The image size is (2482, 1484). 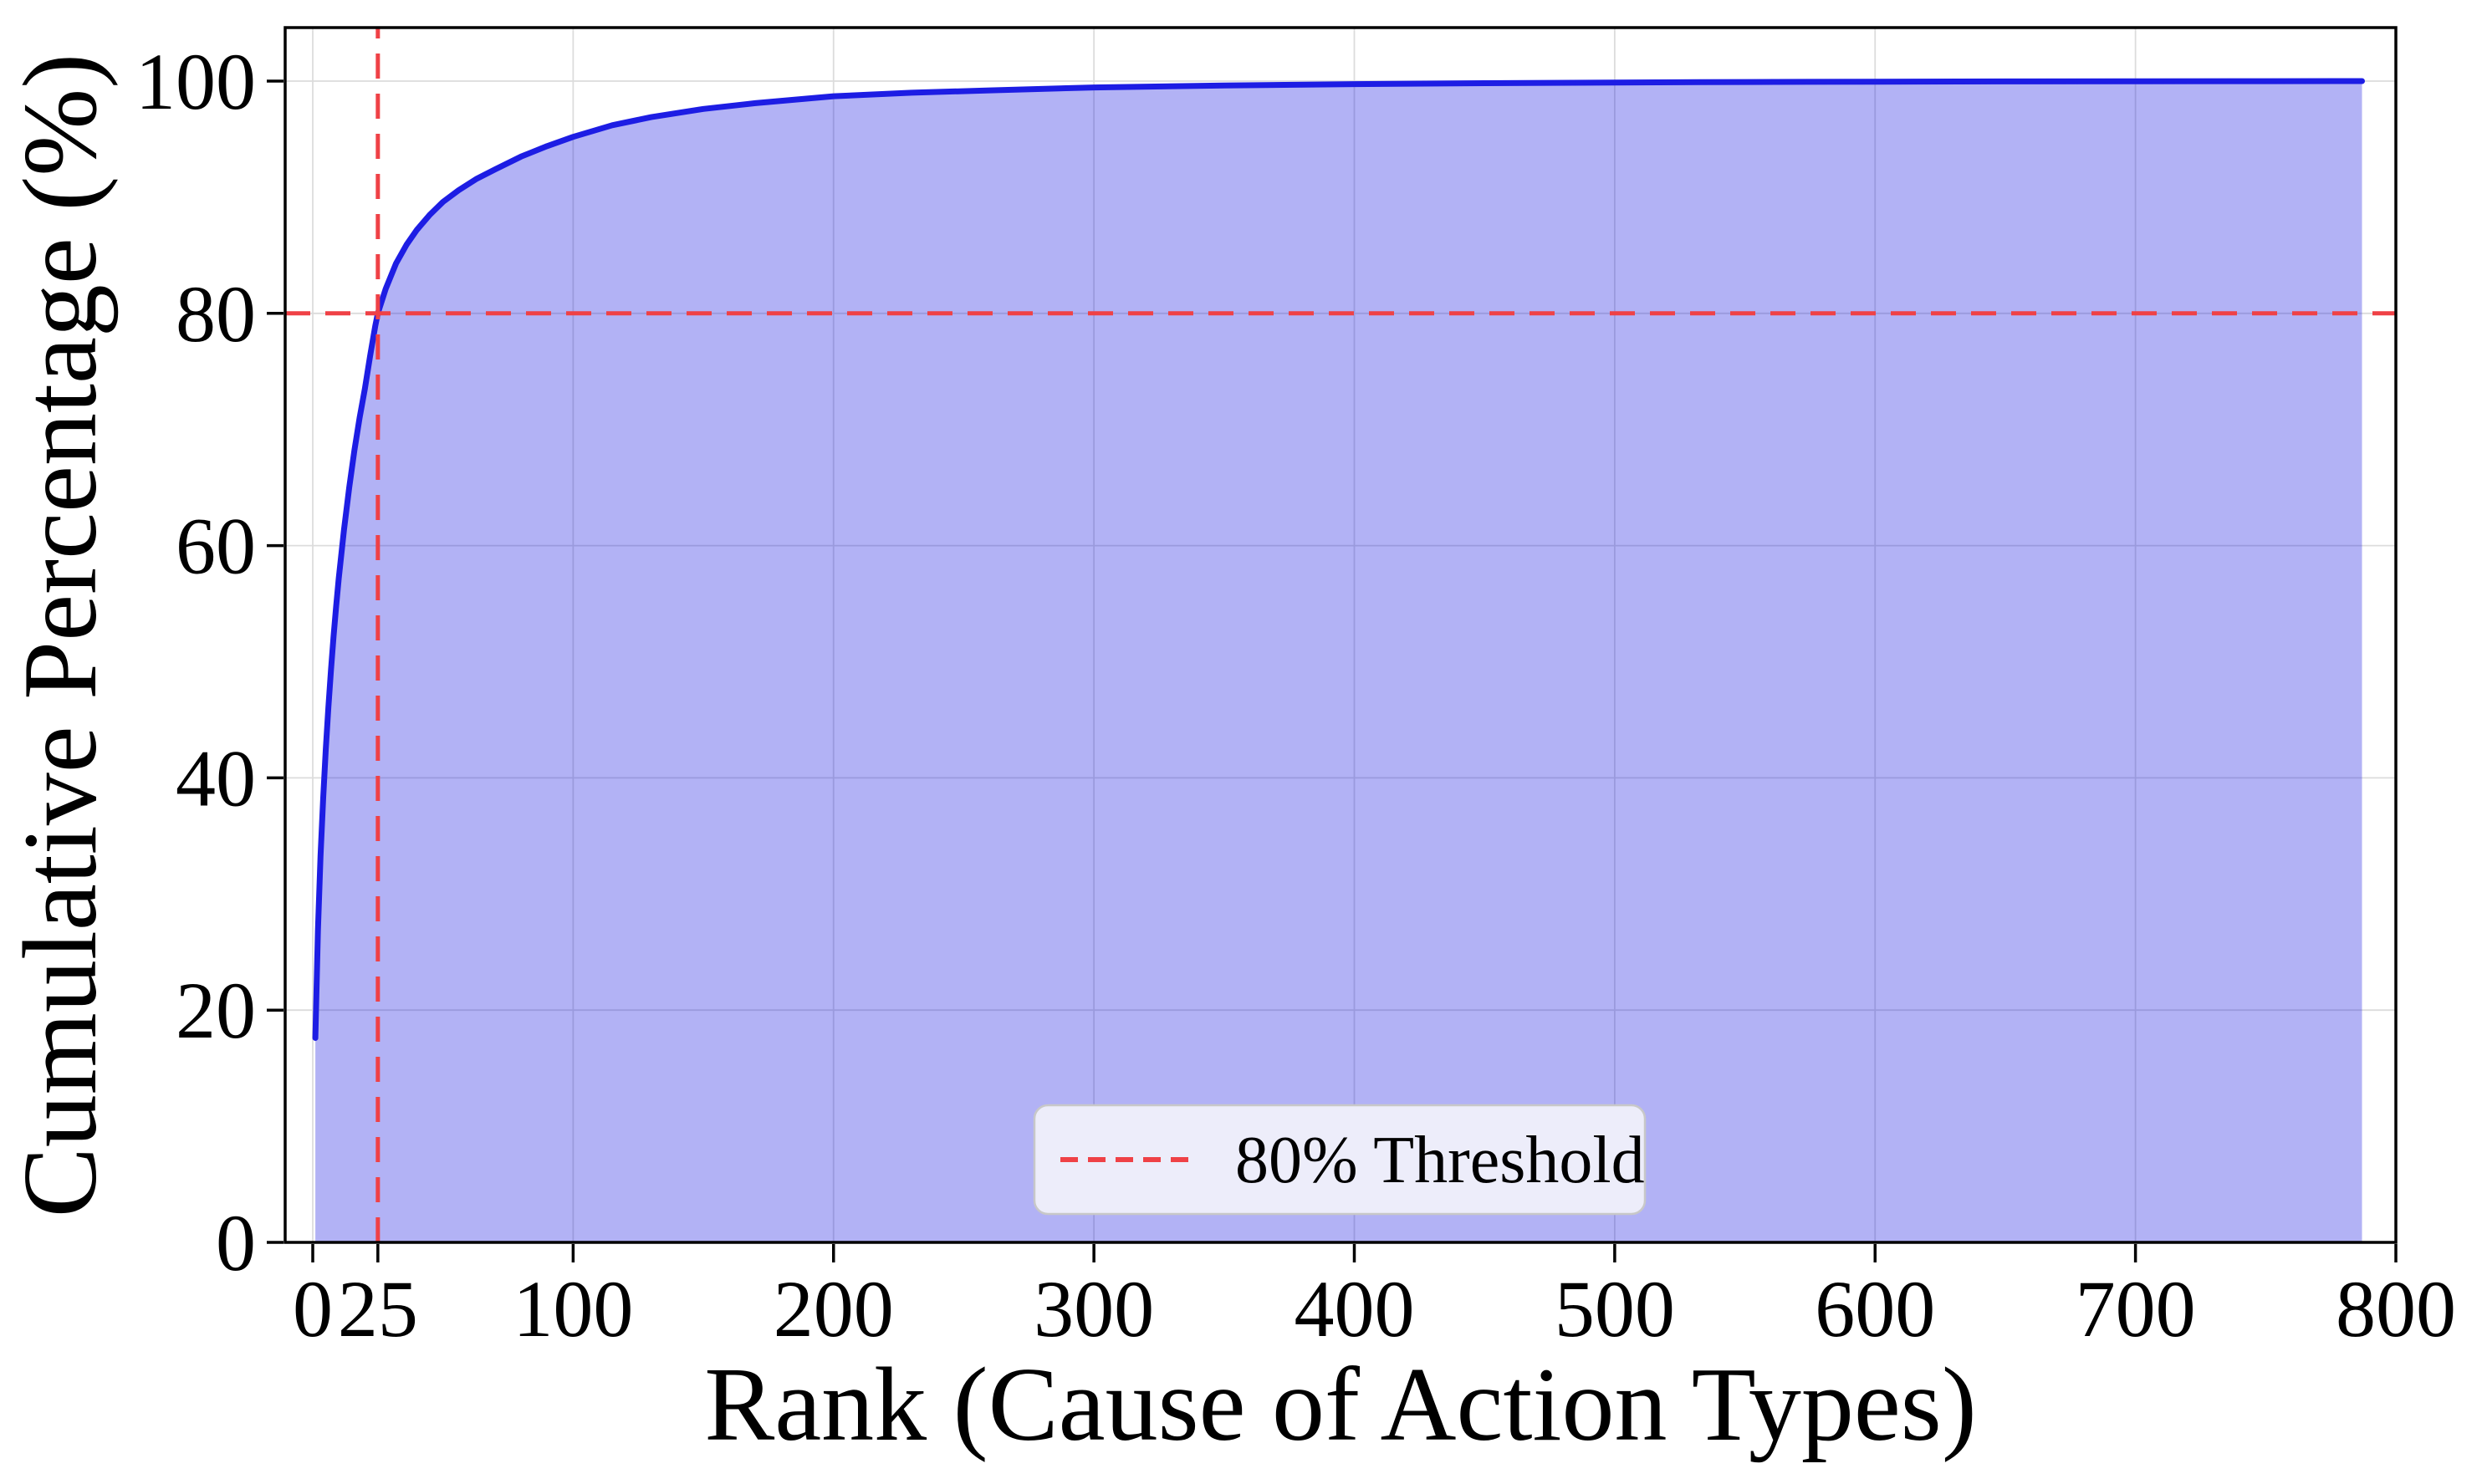 I want to click on x-tick-label-300: 300, so click(x=1094, y=1309).